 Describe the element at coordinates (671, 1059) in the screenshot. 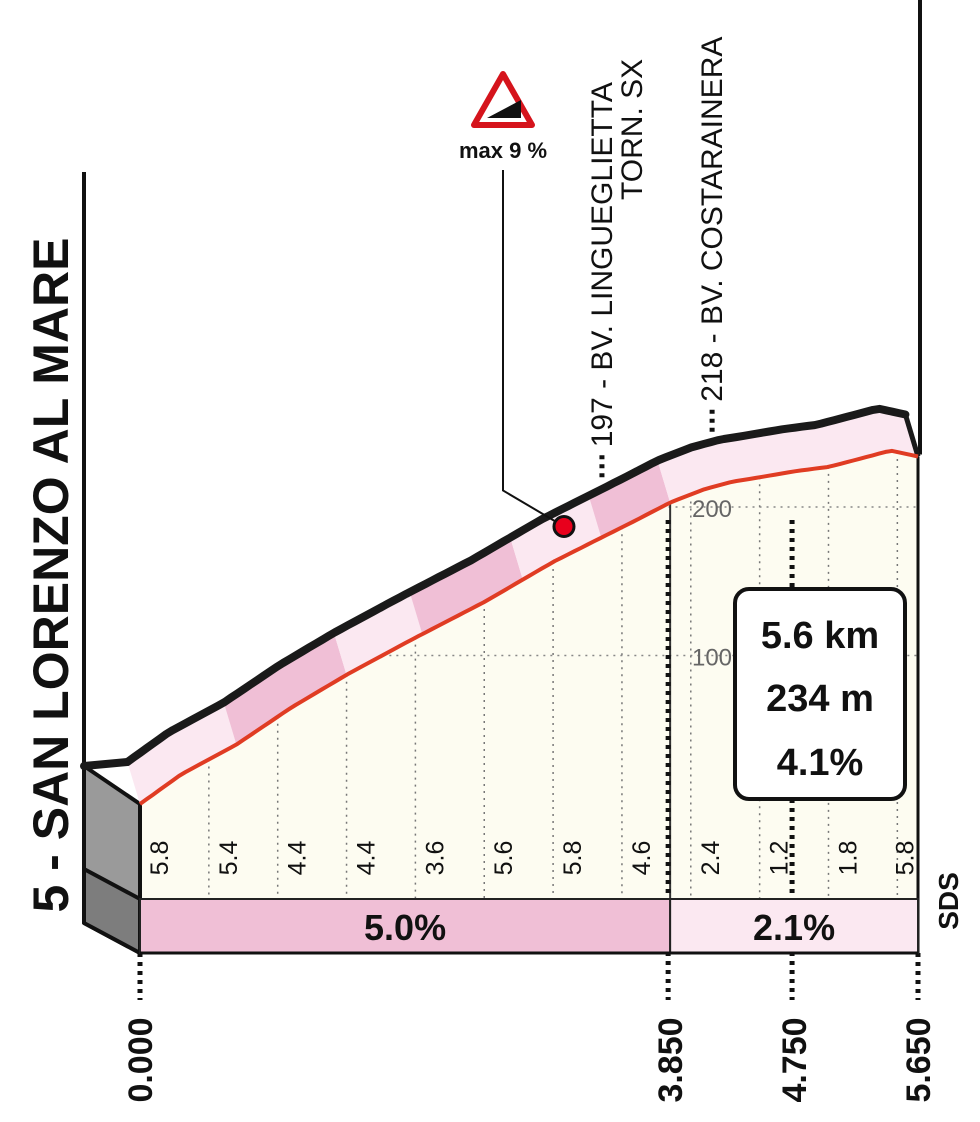

I see `distance-marker-label: 3.850` at that location.